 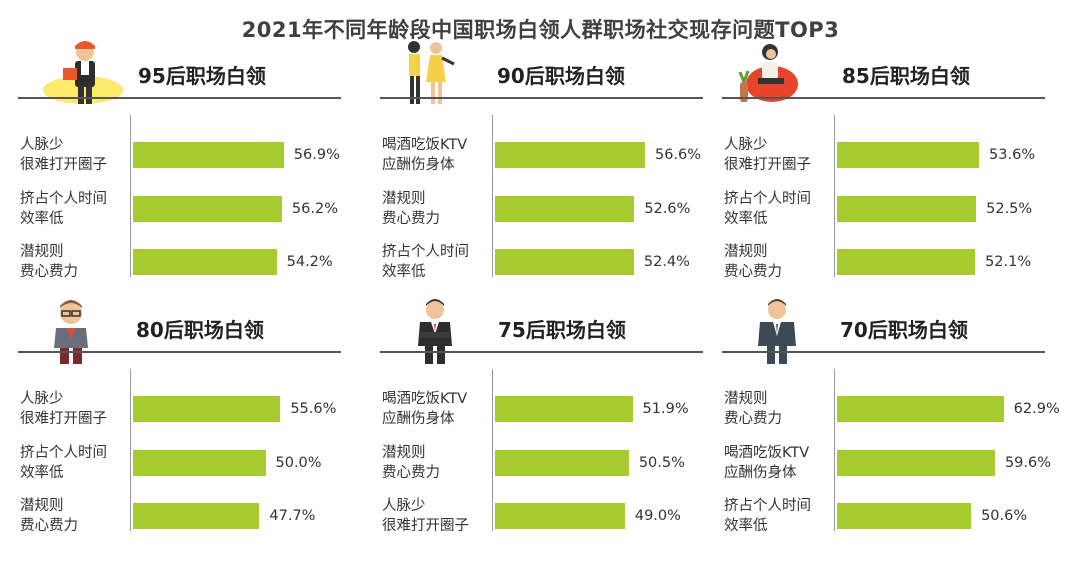 What do you see at coordinates (665, 409) in the screenshot?
I see `data-label: 51.9%` at bounding box center [665, 409].